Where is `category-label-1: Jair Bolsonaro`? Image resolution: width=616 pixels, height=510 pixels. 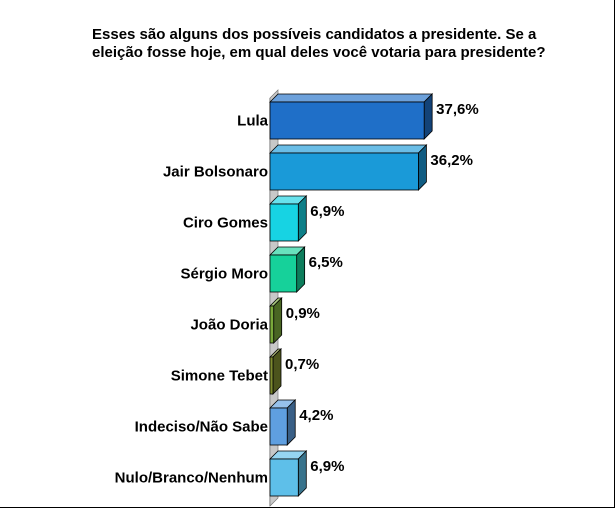
category-label-1: Jair Bolsonaro is located at coordinates (215, 172).